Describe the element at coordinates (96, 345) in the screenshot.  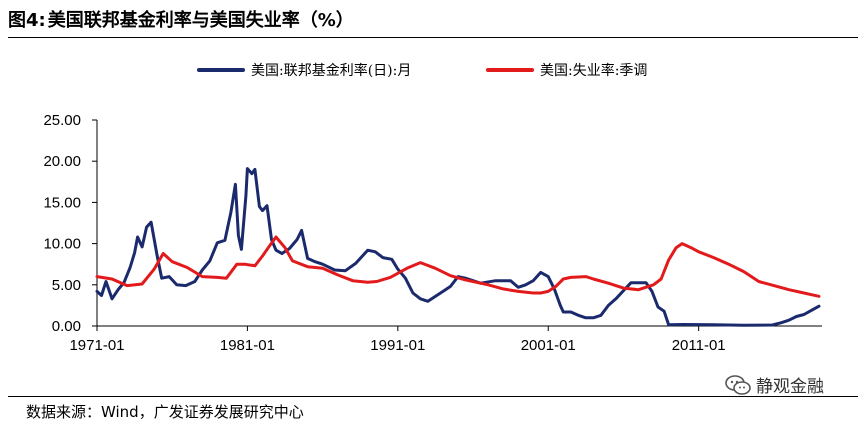
I see `x-tick-label: 1971-01` at that location.